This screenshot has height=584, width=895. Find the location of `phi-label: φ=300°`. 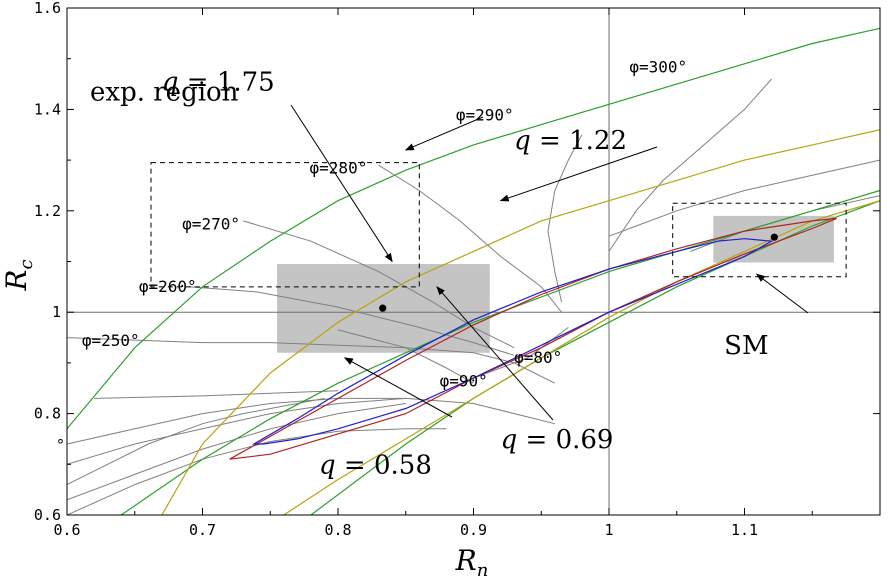

phi-label: φ=300° is located at coordinates (658, 66).